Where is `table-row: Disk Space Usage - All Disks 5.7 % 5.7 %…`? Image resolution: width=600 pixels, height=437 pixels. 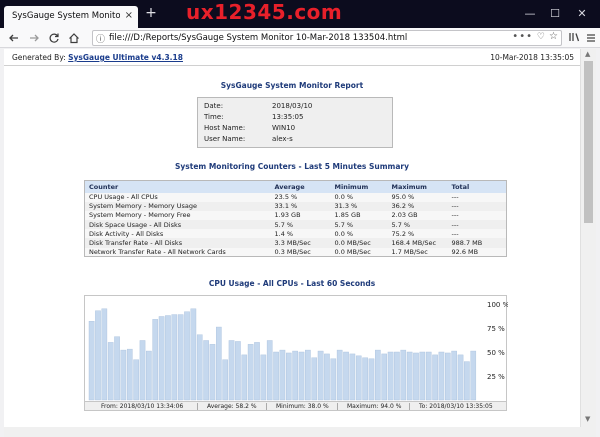
table-row: Disk Space Usage - All Disks 5.7 % 5.7 %… is located at coordinates (295, 225).